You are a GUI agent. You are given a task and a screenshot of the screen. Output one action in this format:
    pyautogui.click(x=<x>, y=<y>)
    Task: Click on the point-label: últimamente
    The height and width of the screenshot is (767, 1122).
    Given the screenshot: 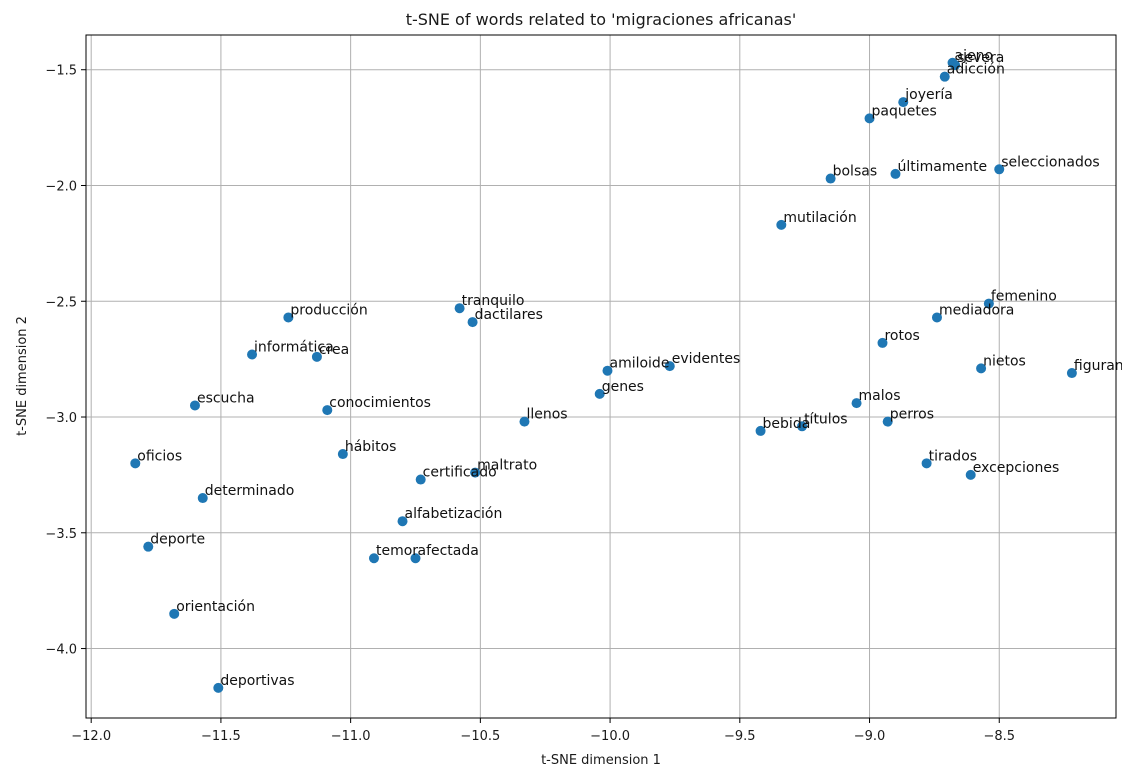 What is the action you would take?
    pyautogui.click(x=942, y=167)
    